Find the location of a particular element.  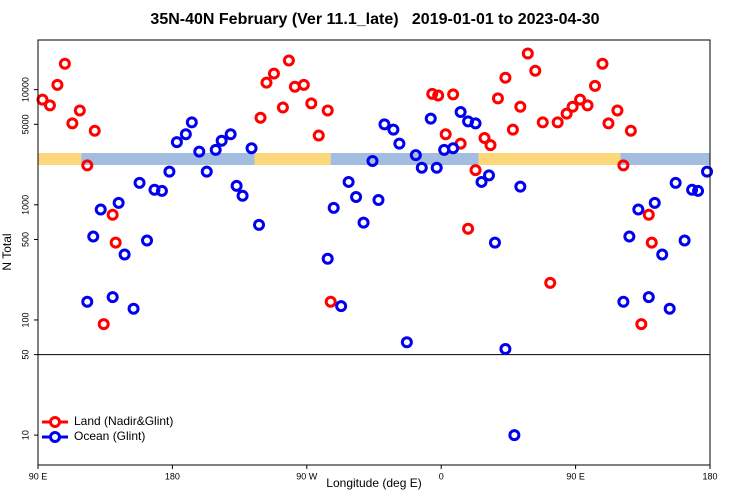

x-tick-label: 90 W is located at coordinates (307, 476).